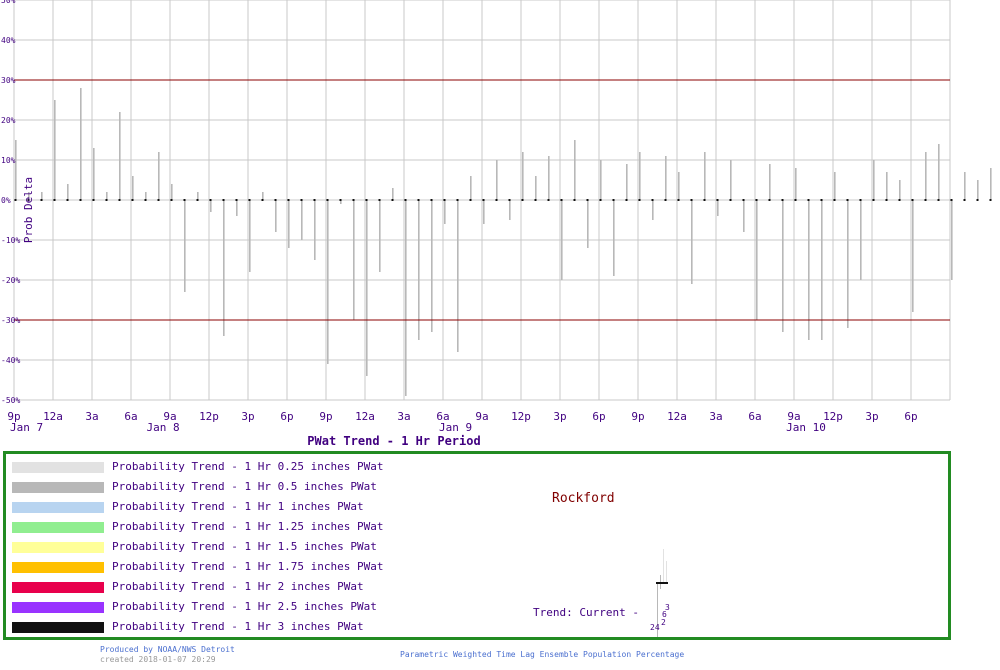 The width and height of the screenshot is (1000, 670). What do you see at coordinates (238, 586) in the screenshot?
I see `legend-label: Probability Trend - 1 Hr 2 inches PWat` at bounding box center [238, 586].